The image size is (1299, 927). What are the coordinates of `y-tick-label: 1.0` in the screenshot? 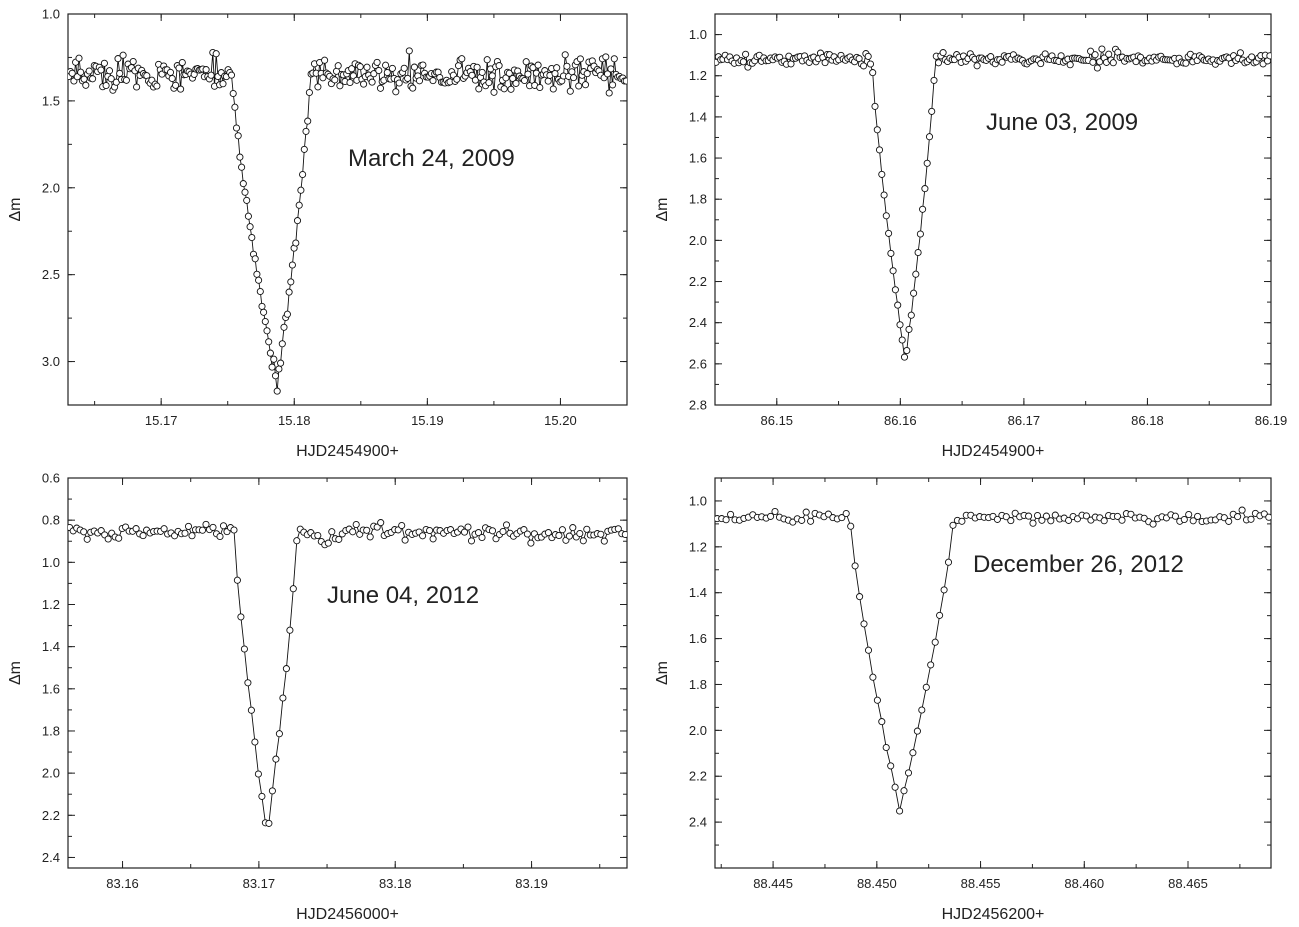 It's located at (698, 500).